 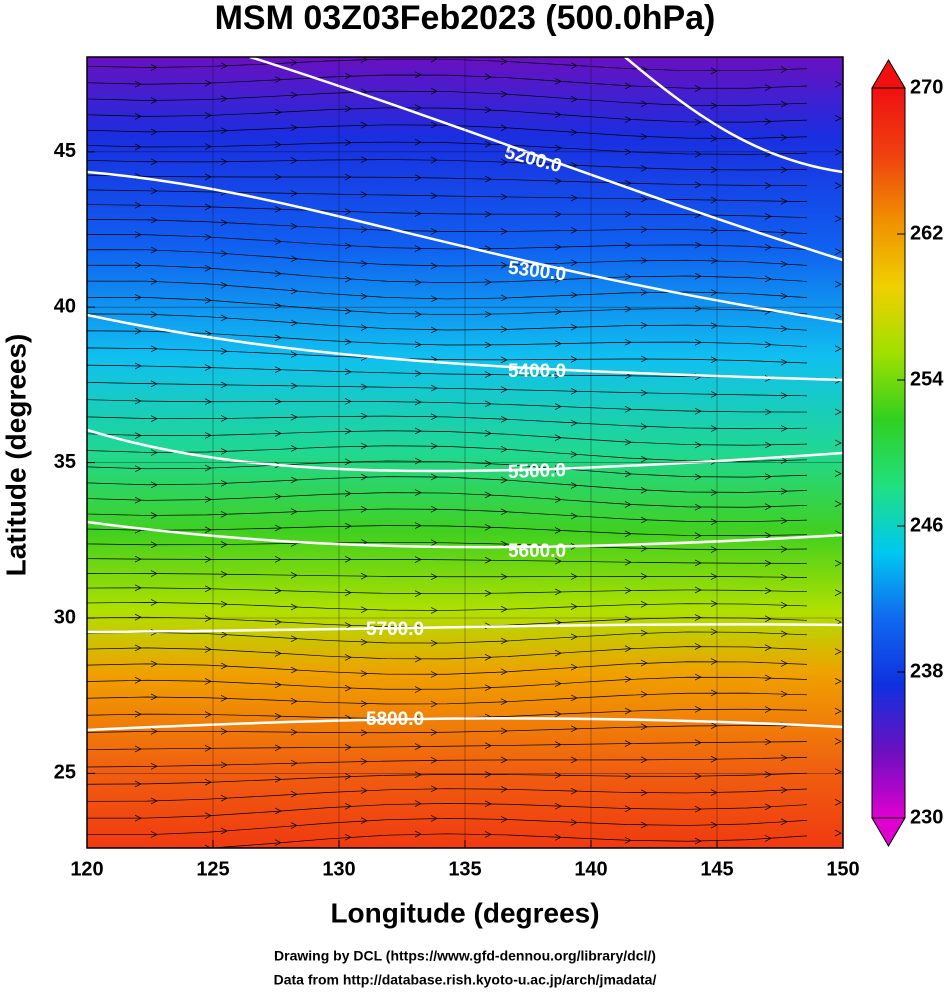 What do you see at coordinates (338, 869) in the screenshot?
I see `x-tick-label: 130` at bounding box center [338, 869].